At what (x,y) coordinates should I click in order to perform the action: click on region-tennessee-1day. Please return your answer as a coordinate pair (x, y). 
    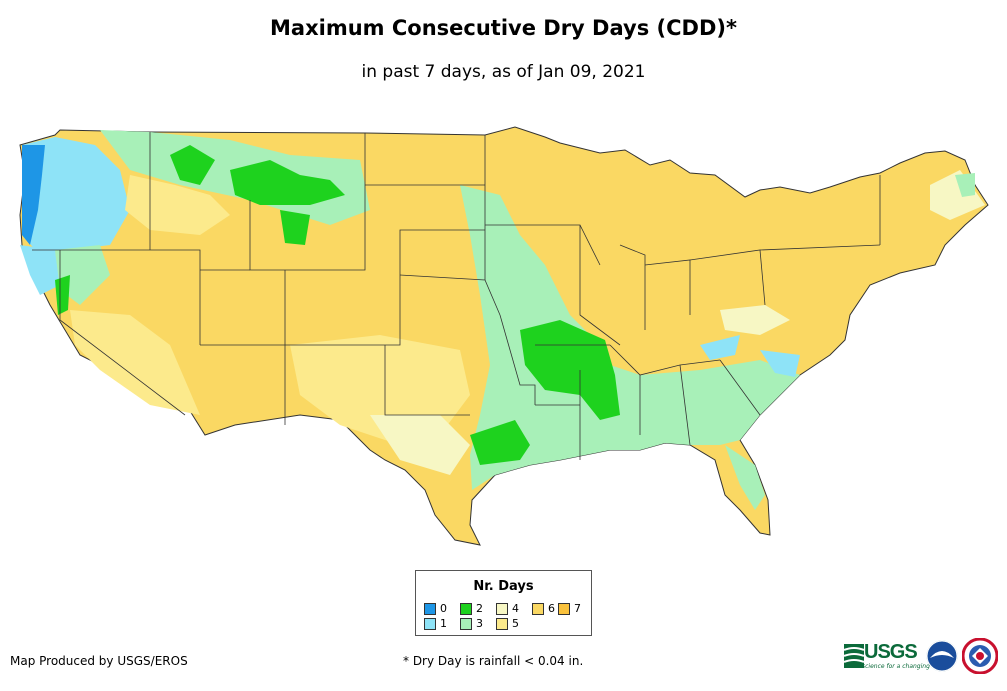
    Looking at the image, I should click on (720, 347).